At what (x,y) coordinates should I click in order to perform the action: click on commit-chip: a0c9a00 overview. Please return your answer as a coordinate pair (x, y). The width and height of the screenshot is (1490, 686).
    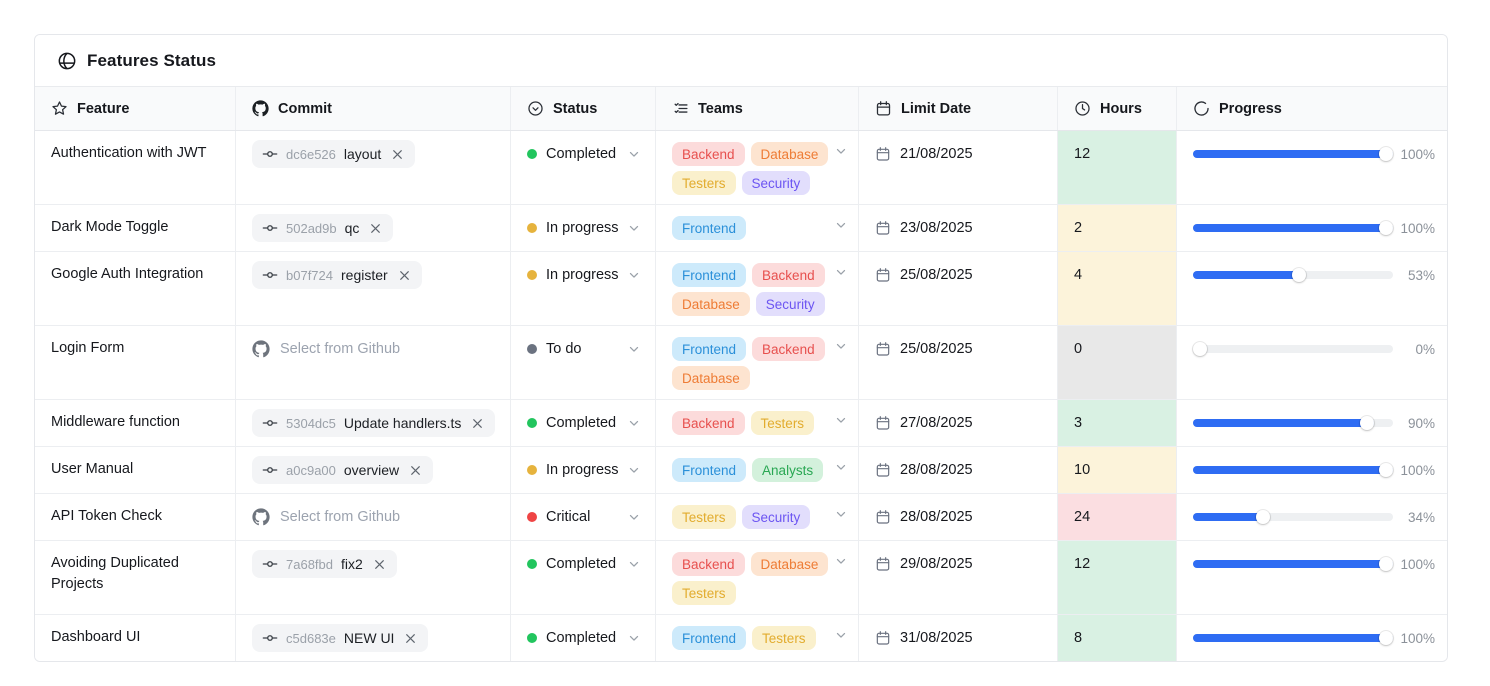
    Looking at the image, I should click on (343, 470).